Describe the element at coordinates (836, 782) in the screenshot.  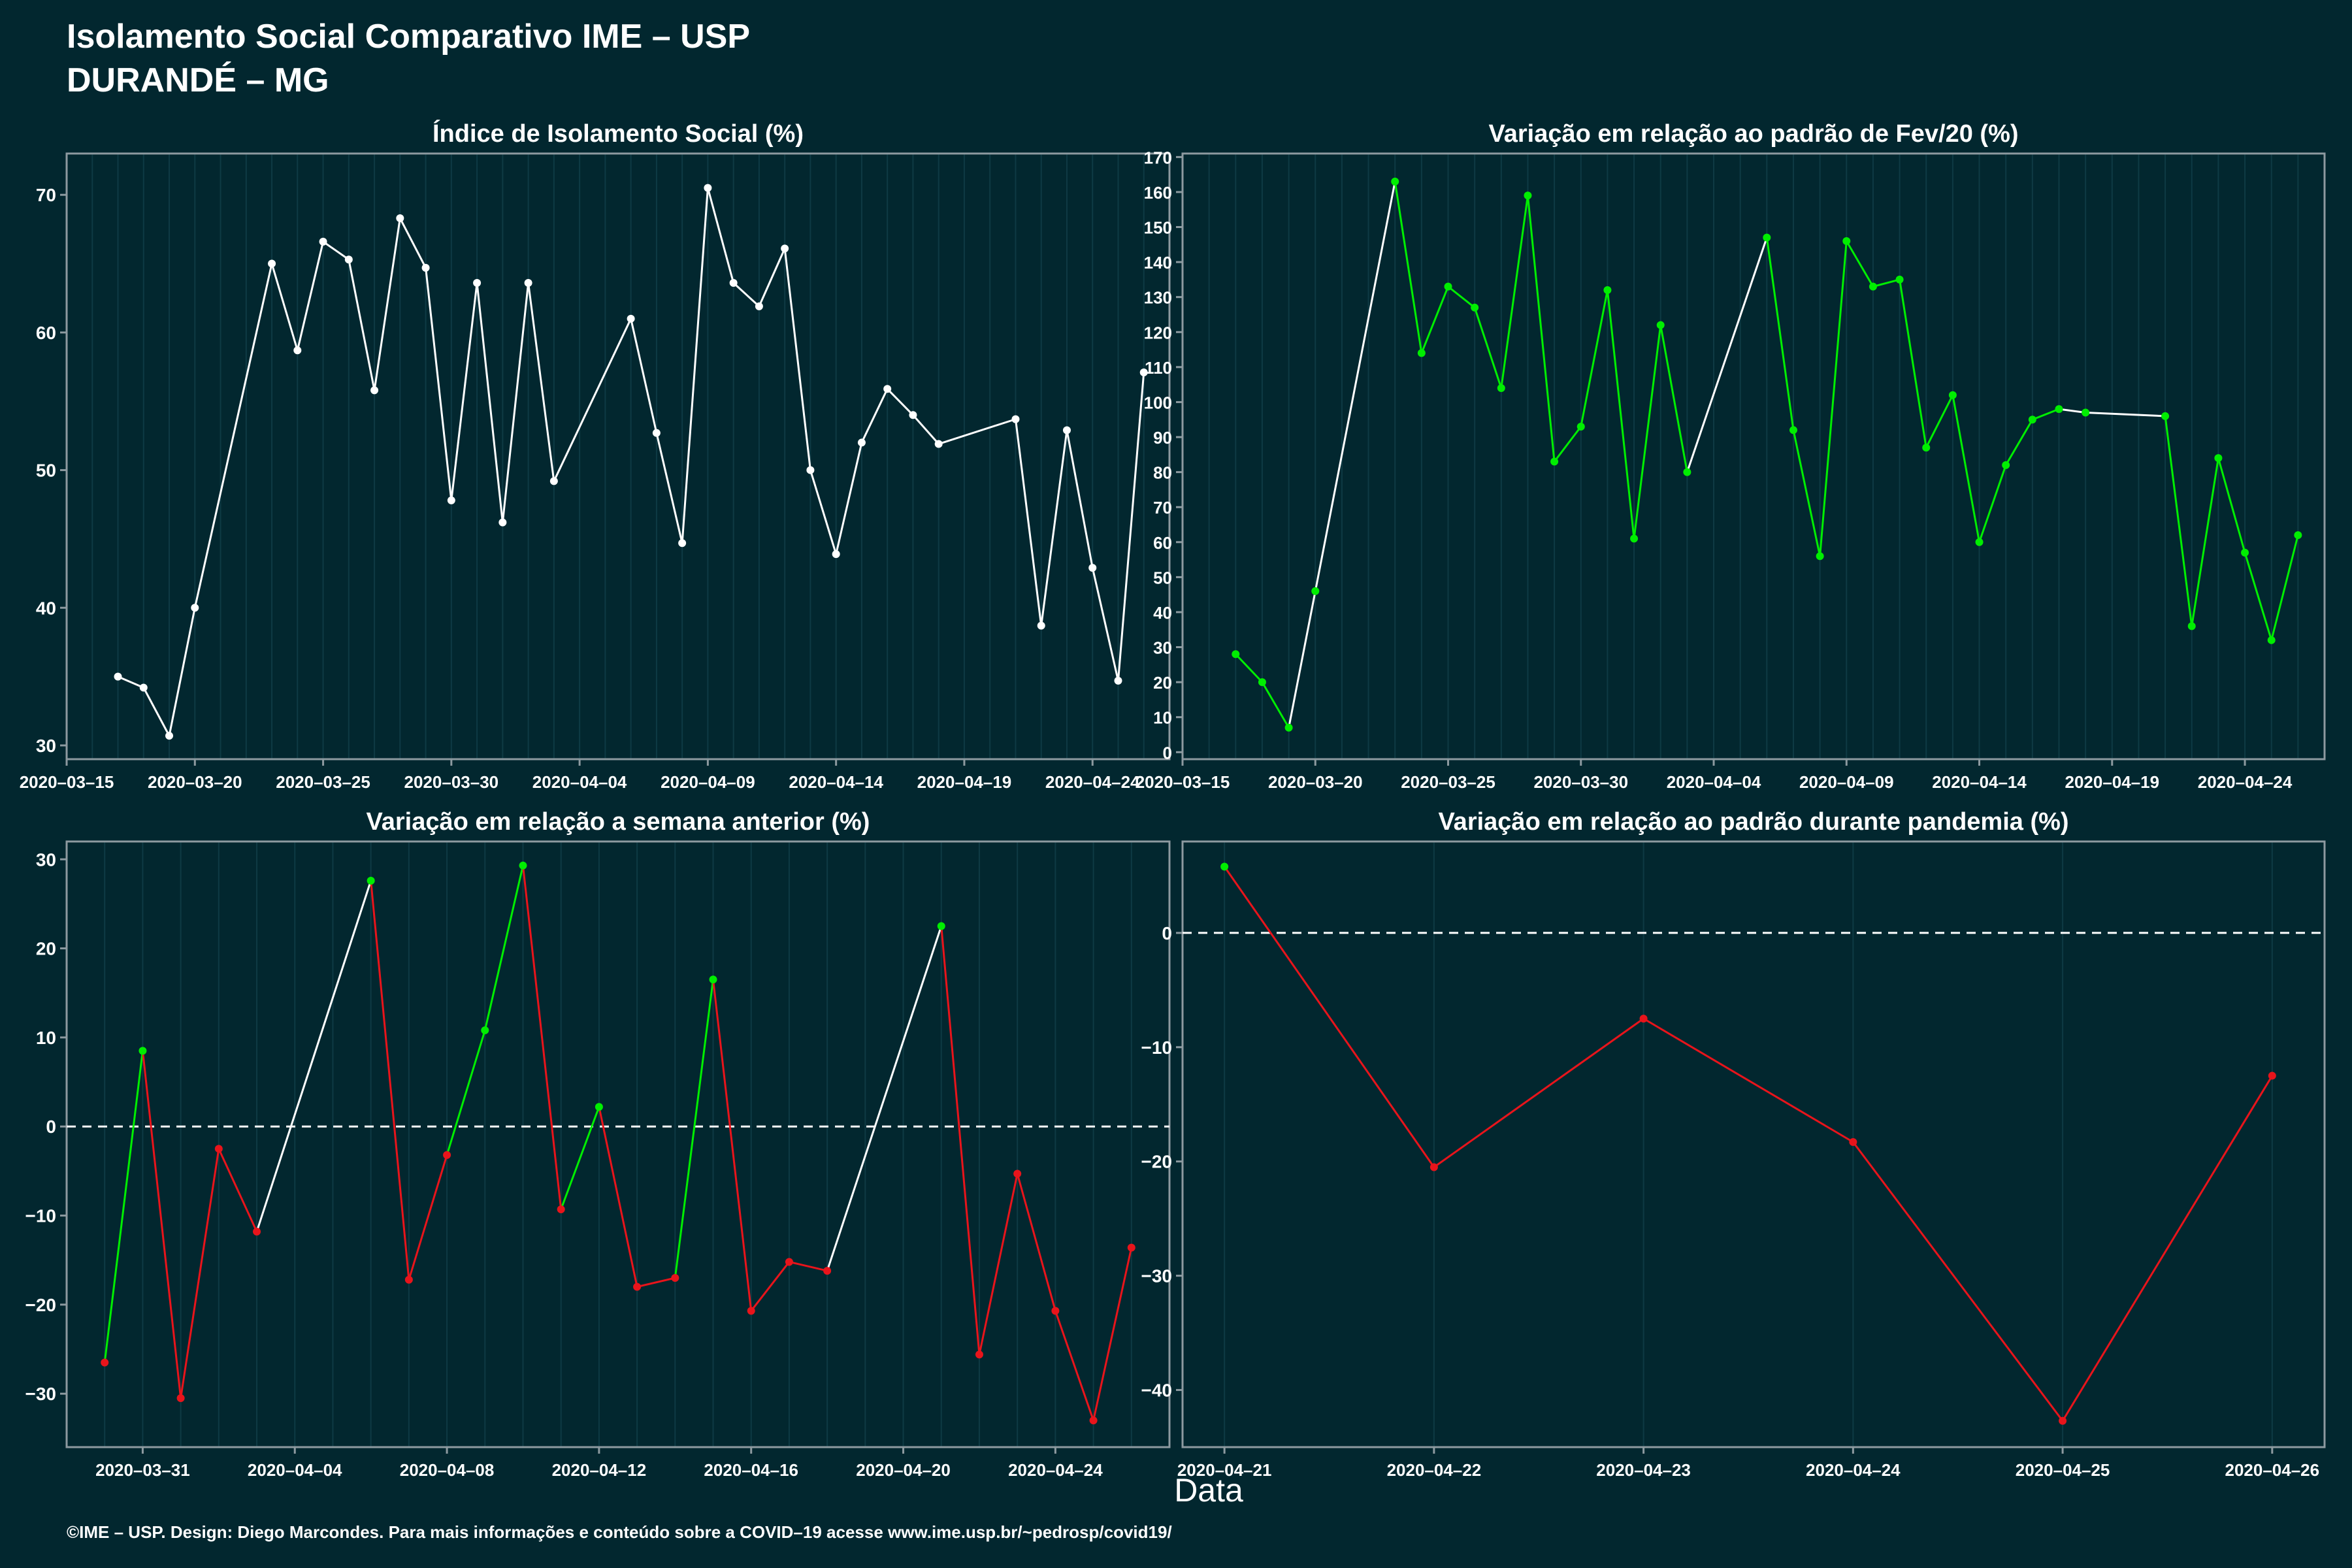
I see `x-tick-label: 2020–04–14` at that location.